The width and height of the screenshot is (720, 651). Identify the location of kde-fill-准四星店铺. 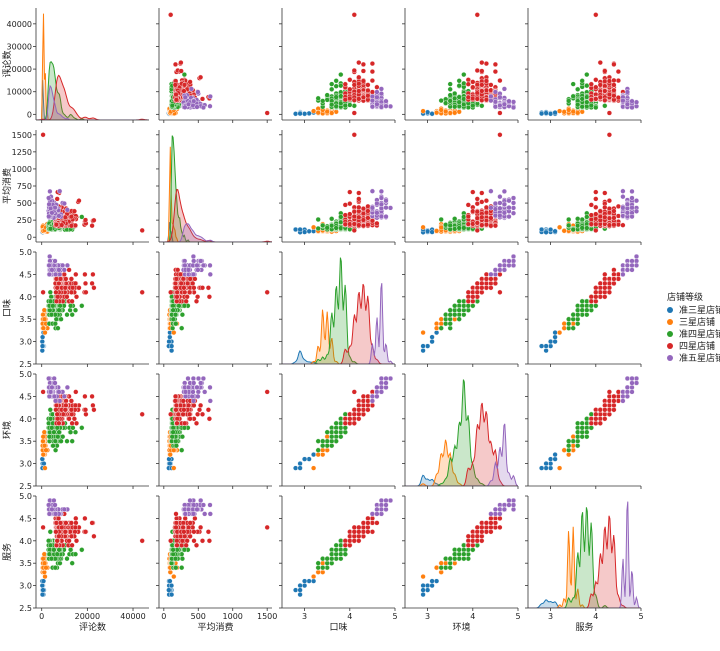
(338, 310).